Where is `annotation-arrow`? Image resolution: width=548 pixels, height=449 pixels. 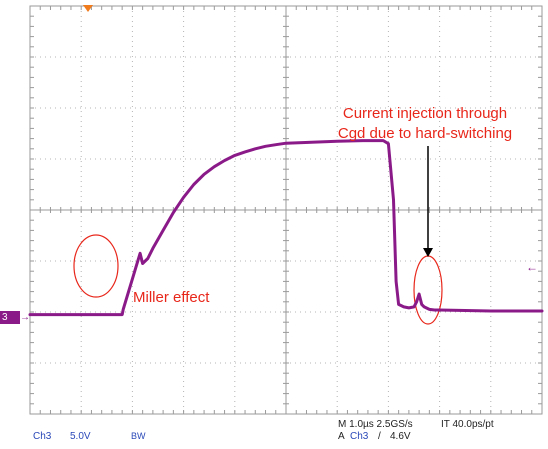 annotation-arrow is located at coordinates (428, 201).